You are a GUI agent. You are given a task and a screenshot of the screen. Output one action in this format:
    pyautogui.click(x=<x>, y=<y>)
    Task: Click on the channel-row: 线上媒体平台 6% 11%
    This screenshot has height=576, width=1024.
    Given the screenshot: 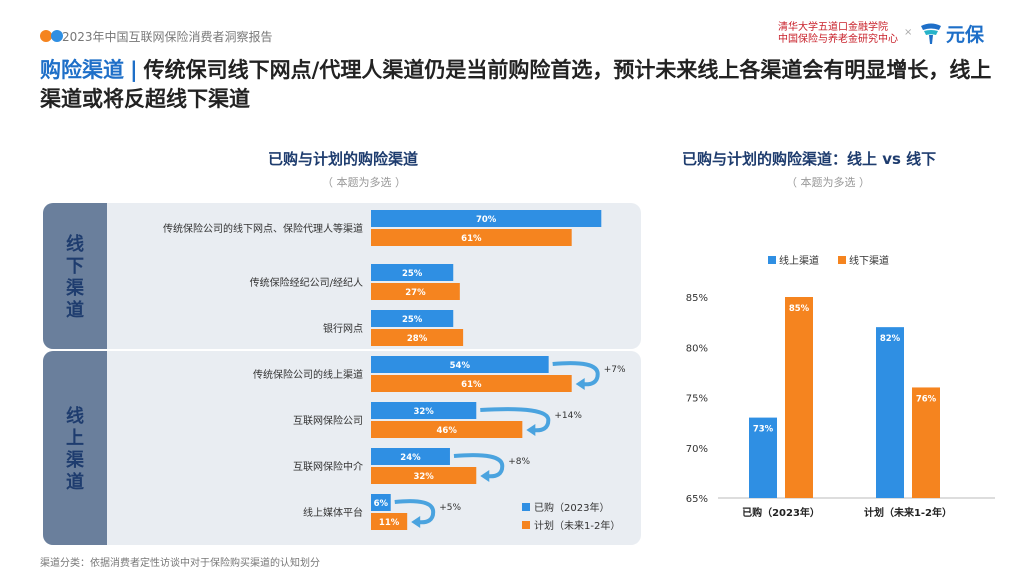 What is the action you would take?
    pyautogui.click(x=355, y=512)
    